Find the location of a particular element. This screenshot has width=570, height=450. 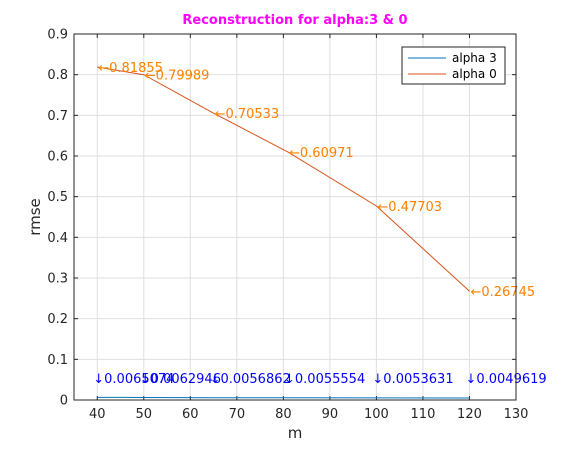

data-label: ↓0.0053631 is located at coordinates (412, 379).